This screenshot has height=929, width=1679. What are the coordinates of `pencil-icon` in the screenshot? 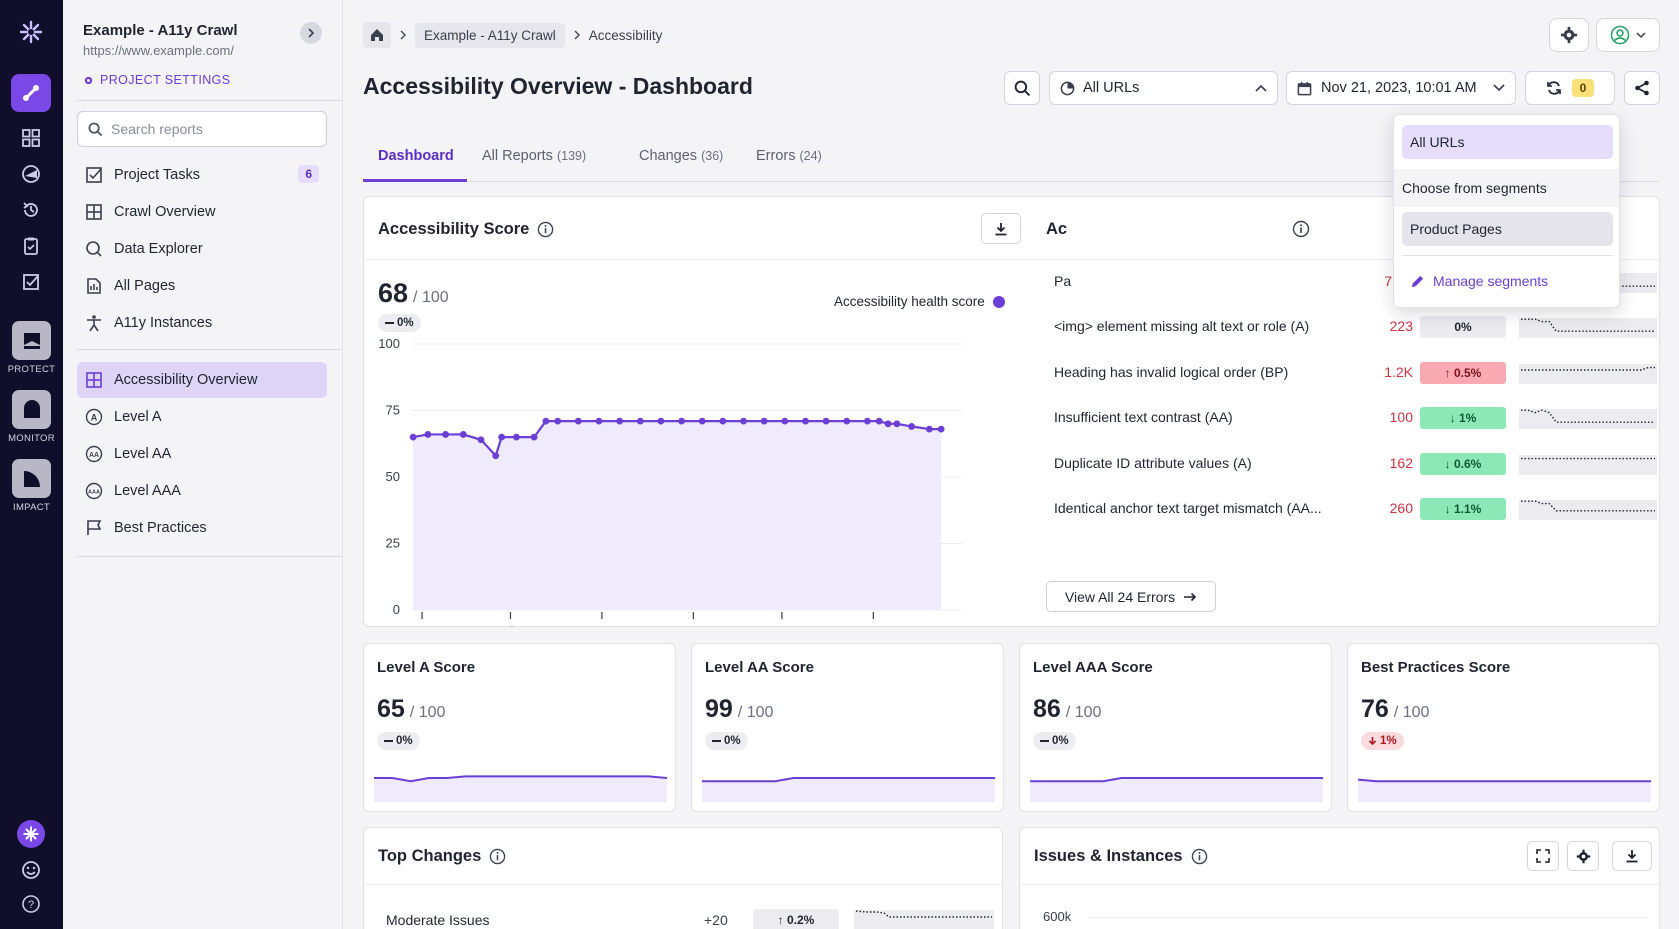 It's located at (1417, 281).